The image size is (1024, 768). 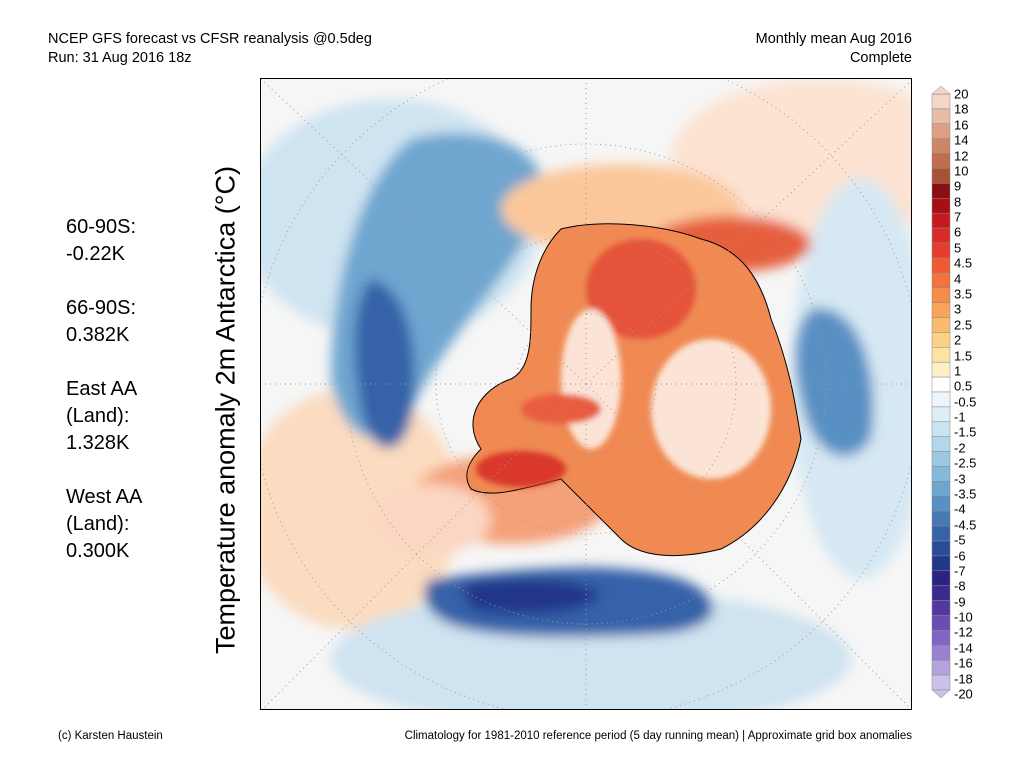 I want to click on colorbar-tick-label: -16, so click(x=963, y=663).